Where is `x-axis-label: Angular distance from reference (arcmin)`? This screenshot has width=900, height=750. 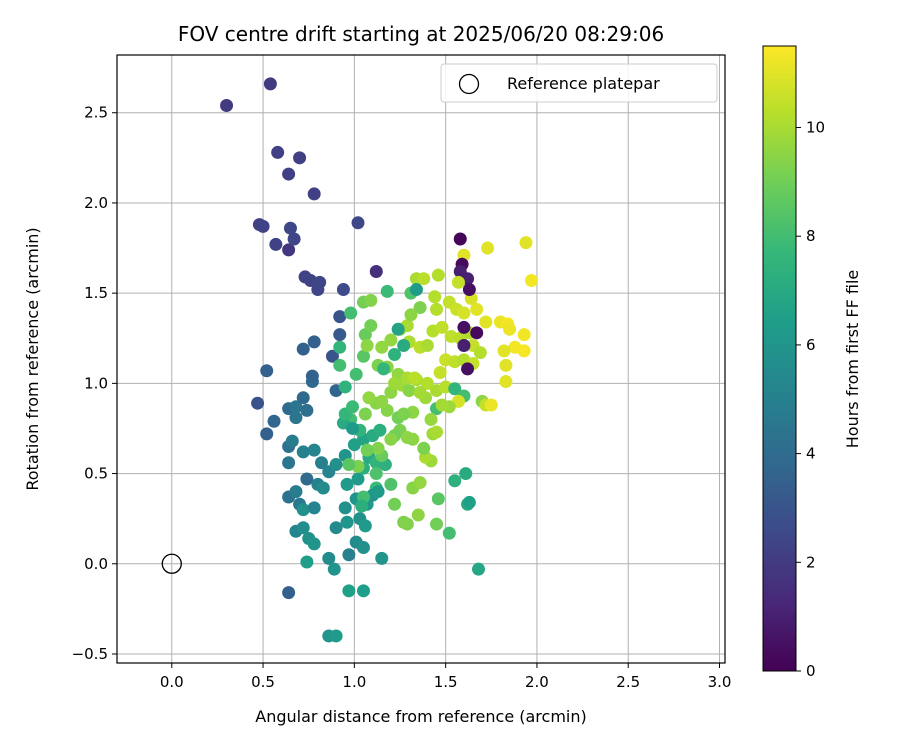 x-axis-label: Angular distance from reference (arcmin) is located at coordinates (420, 716).